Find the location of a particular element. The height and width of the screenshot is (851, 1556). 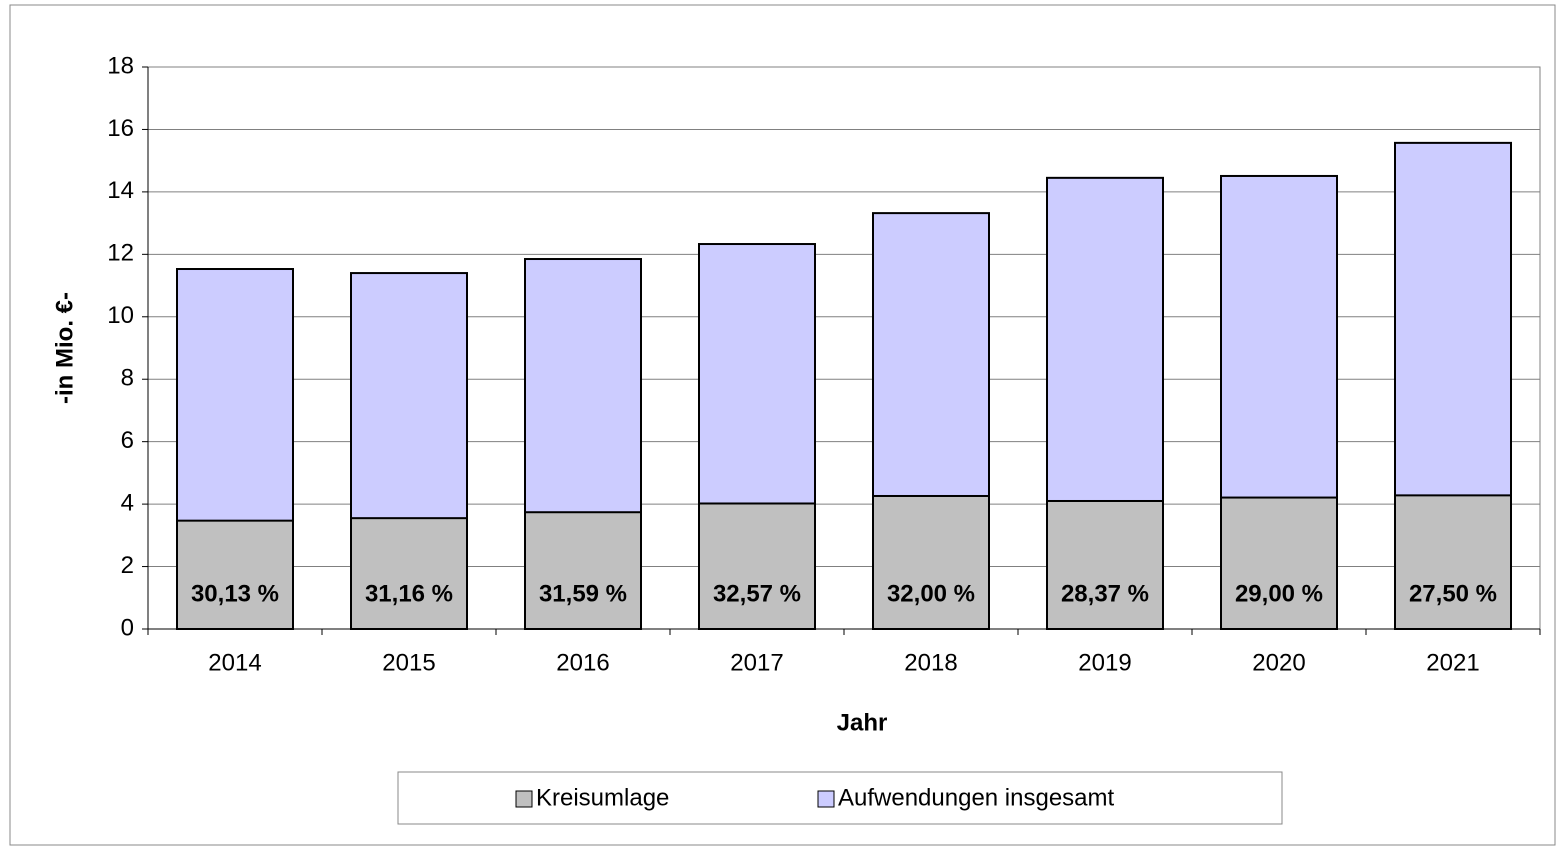

annotation: 32,00 % is located at coordinates (931, 593).